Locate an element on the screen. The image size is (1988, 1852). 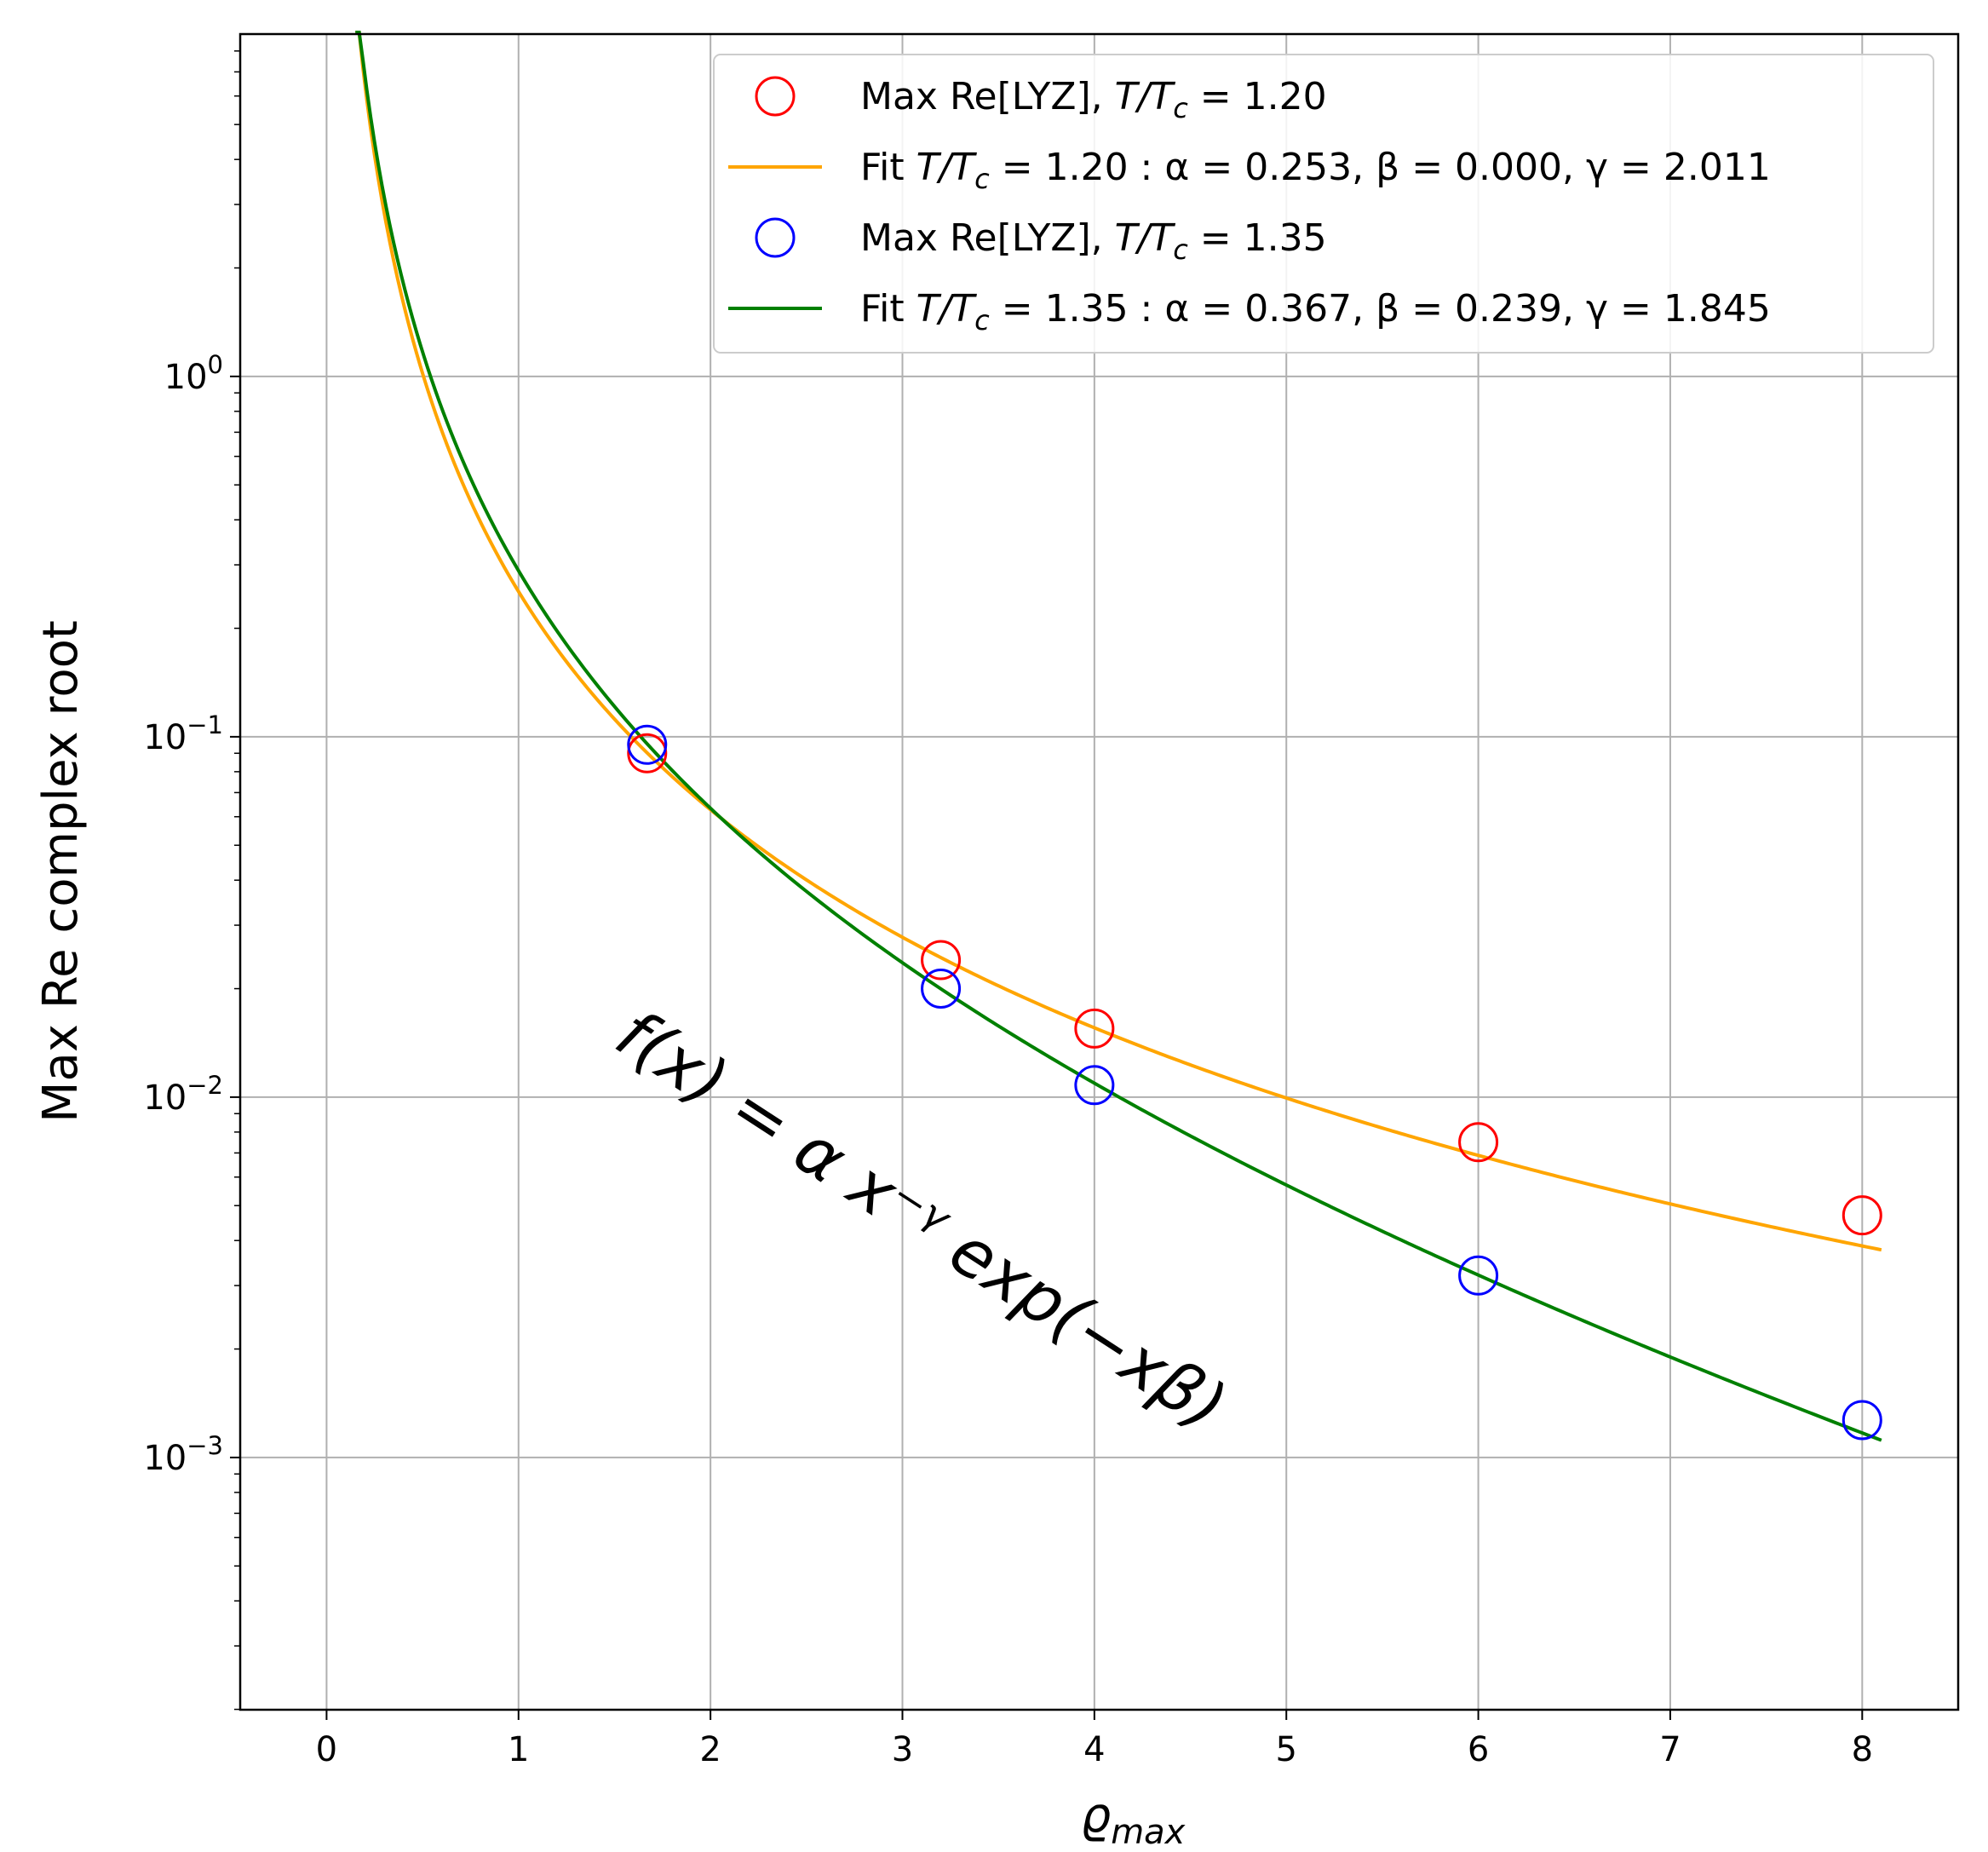
x-tick-label: 8 is located at coordinates (1863, 1749).